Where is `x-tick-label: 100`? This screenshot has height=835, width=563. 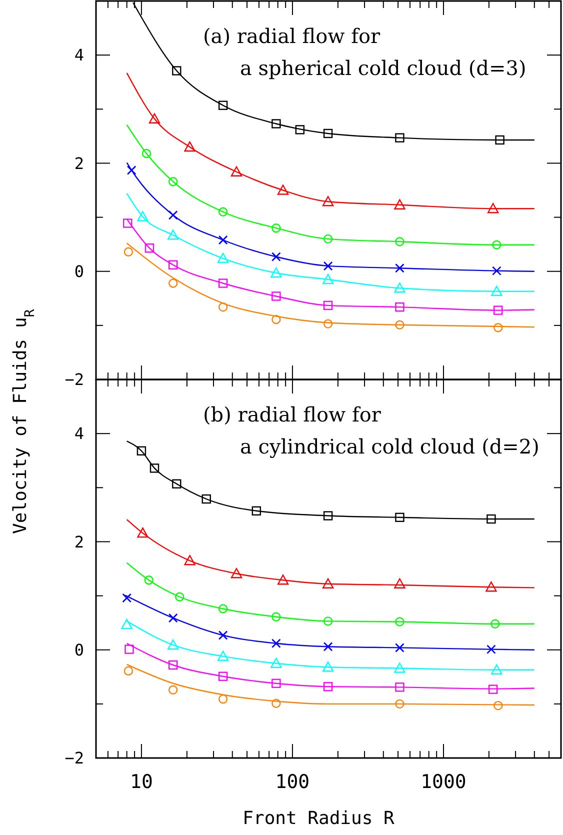 x-tick-label: 100 is located at coordinates (292, 782).